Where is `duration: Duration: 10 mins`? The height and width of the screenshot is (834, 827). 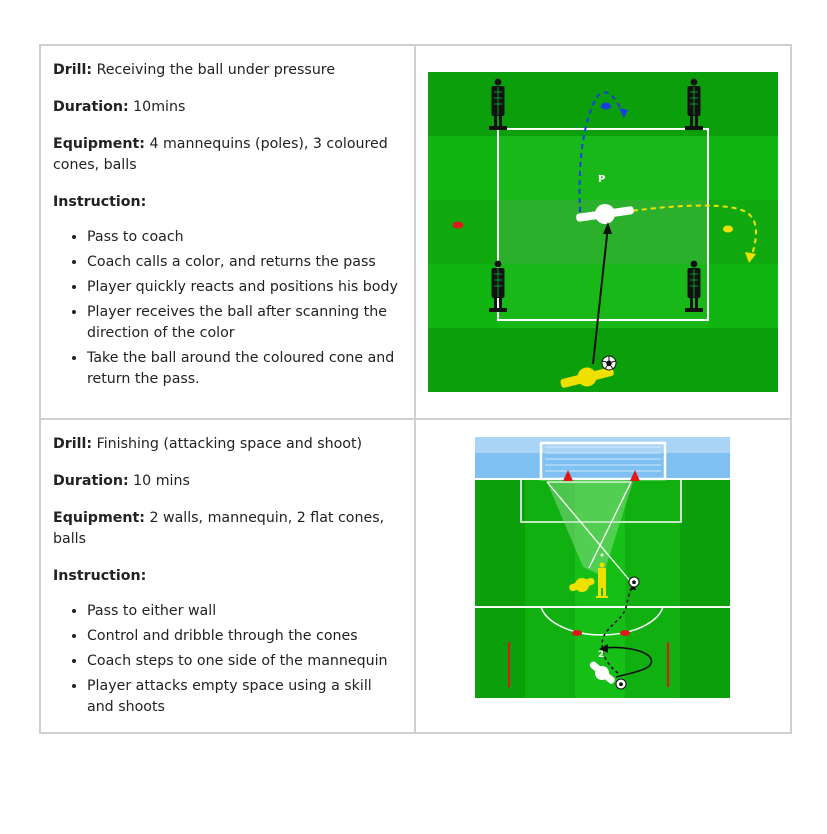 duration: Duration: 10 mins is located at coordinates (227, 481).